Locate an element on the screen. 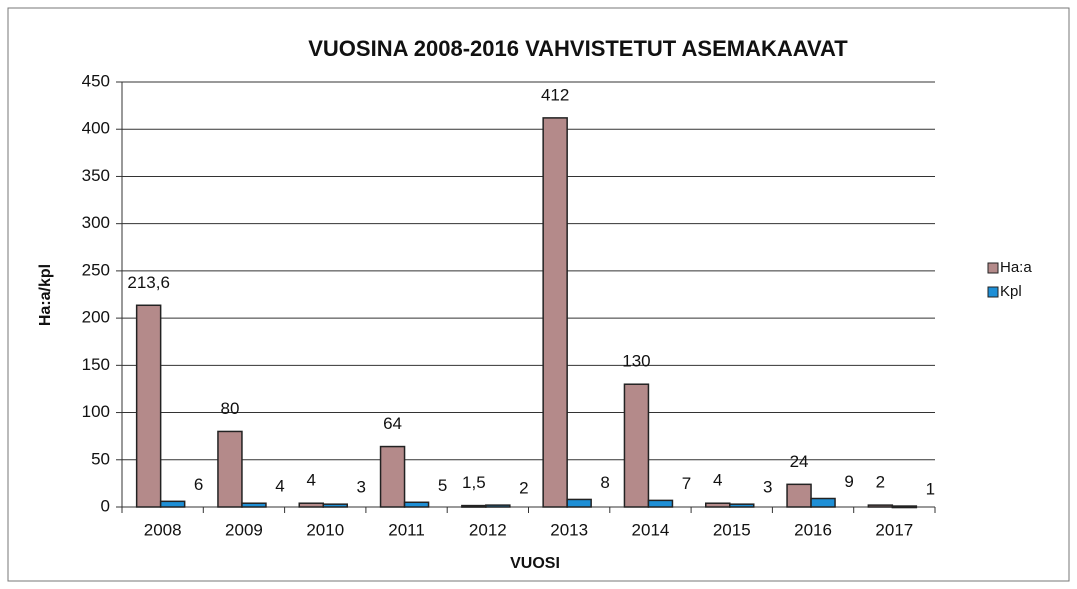  data-label: 6 is located at coordinates (198, 484).